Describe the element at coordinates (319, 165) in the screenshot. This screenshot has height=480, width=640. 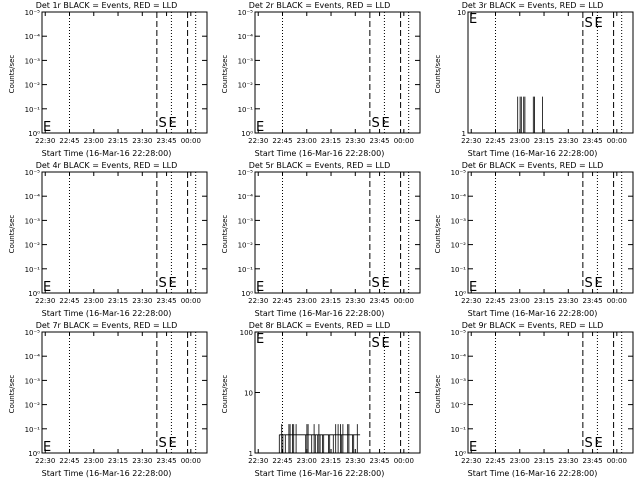
I see `chart-title: Det 5r BLACK = Events, RED = LLD` at that location.